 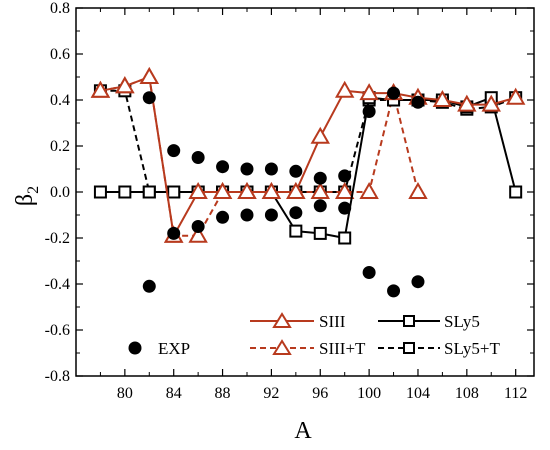 What do you see at coordinates (282, 347) in the screenshot?
I see `legend-marker-siii-t` at bounding box center [282, 347].